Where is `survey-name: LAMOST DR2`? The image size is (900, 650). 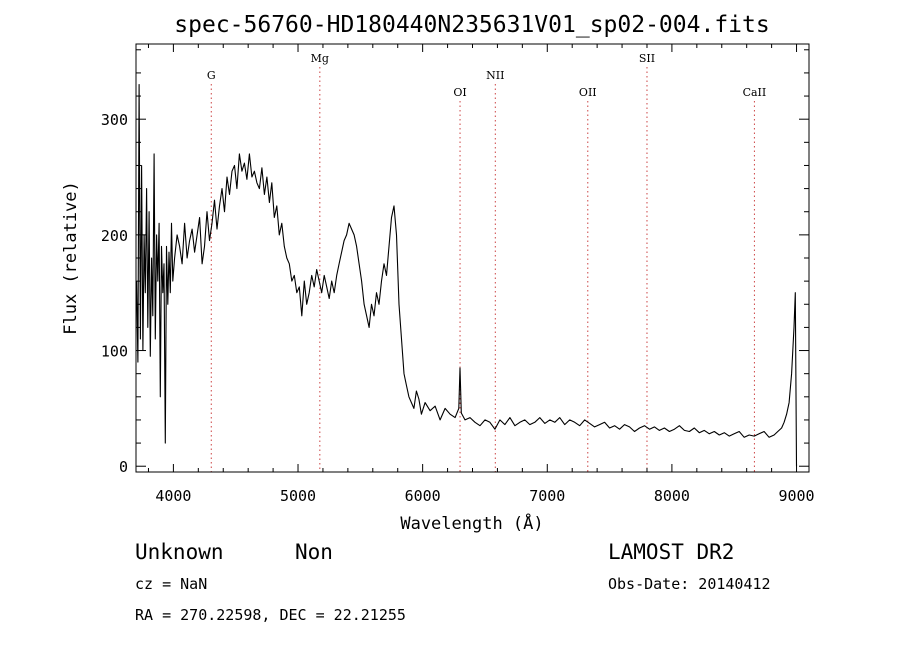 survey-name: LAMOST DR2 is located at coordinates (671, 552).